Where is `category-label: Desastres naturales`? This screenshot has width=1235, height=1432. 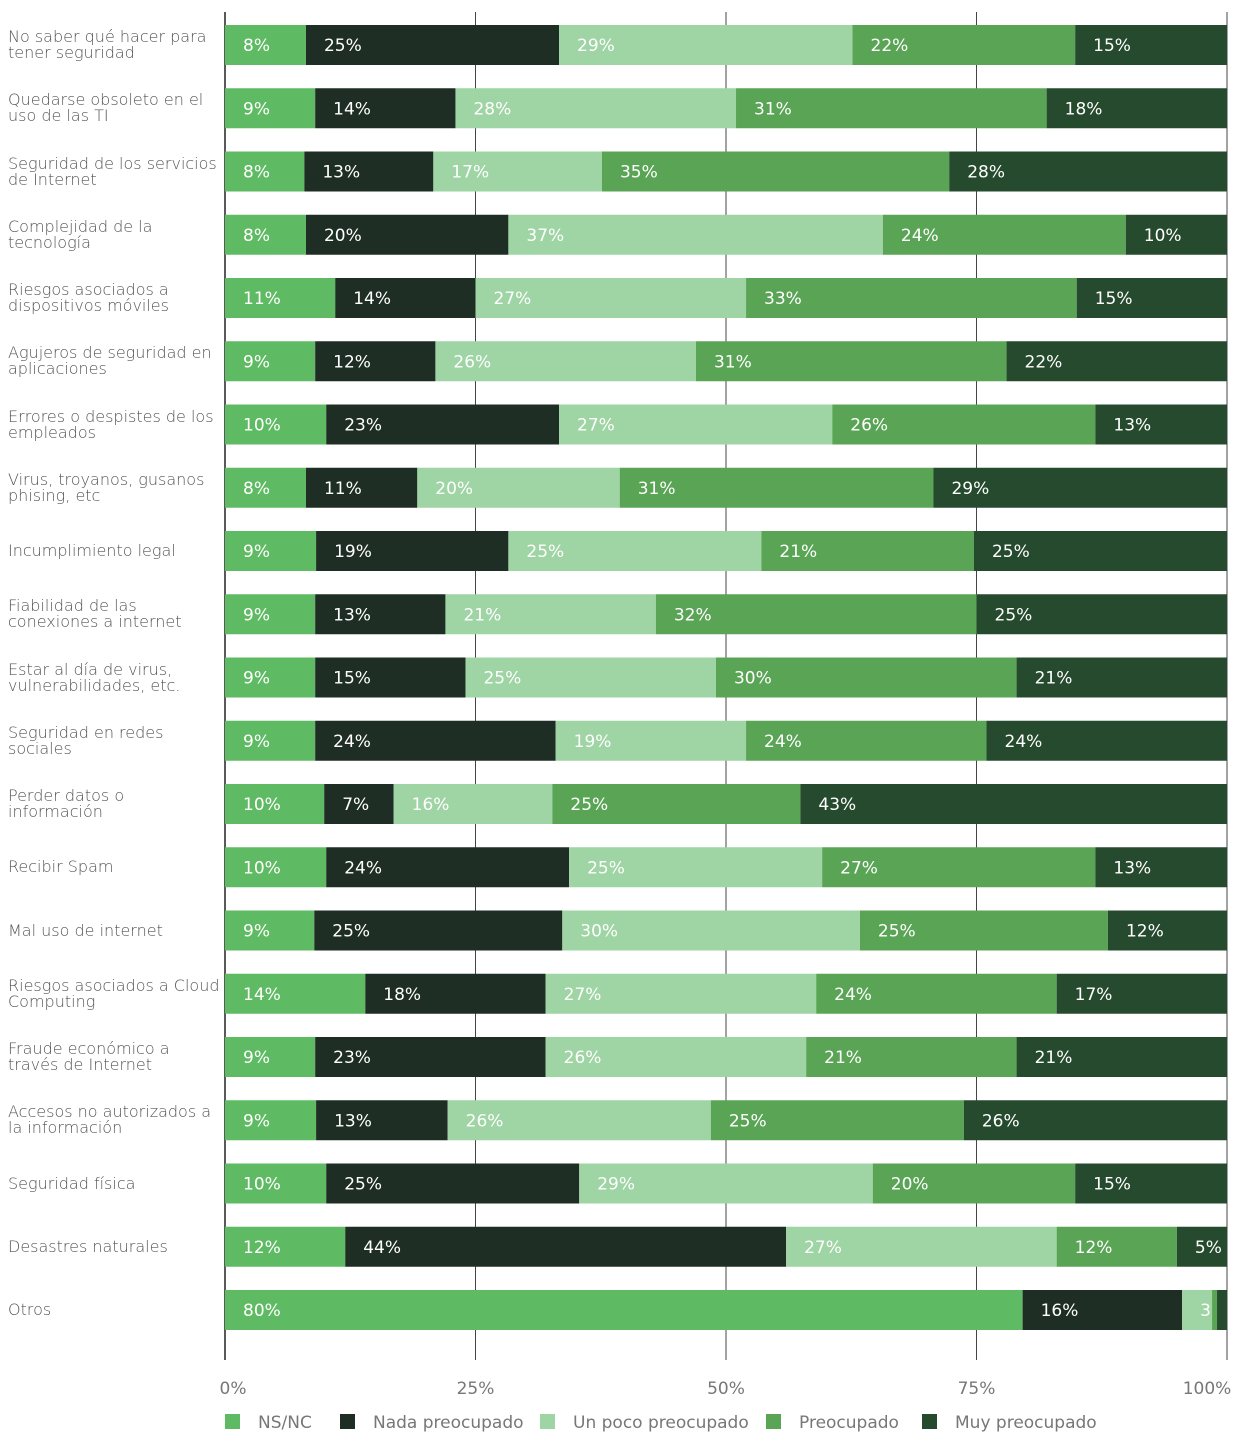 category-label: Desastres naturales is located at coordinates (88, 1246).